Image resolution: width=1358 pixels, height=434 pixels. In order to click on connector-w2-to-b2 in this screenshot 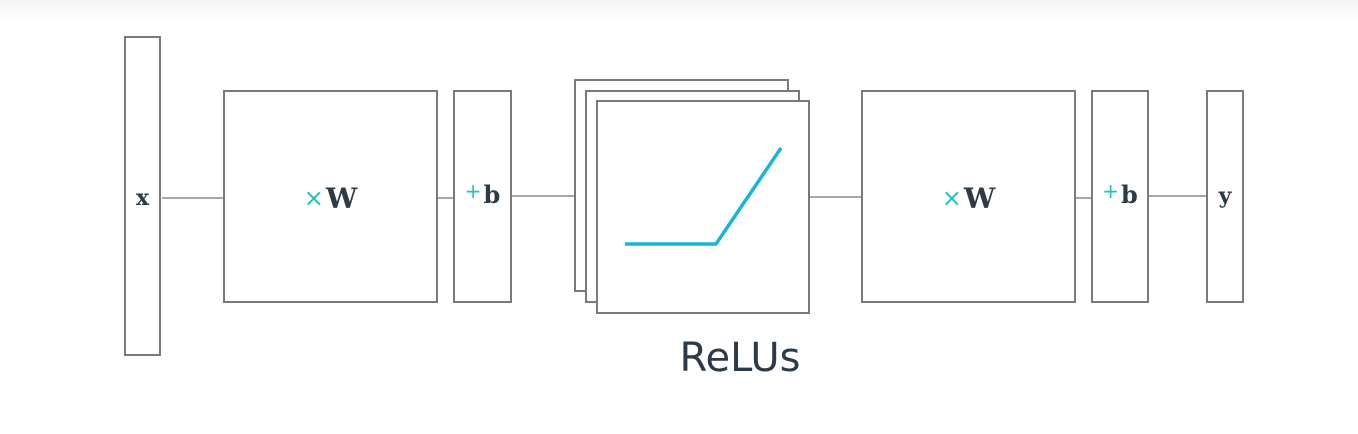, I will do `click(1083, 198)`.